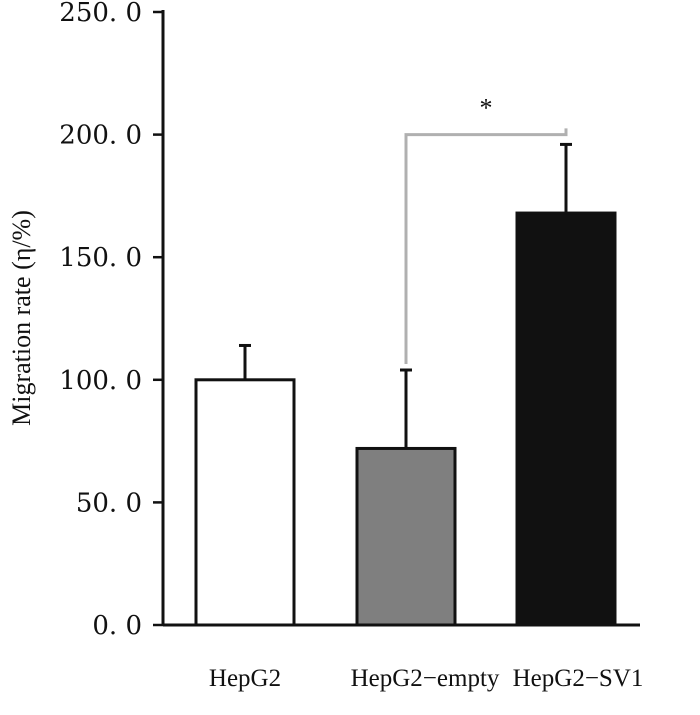 This screenshot has width=700, height=715. I want to click on y-tick-label: 250. 0, so click(100, 14).